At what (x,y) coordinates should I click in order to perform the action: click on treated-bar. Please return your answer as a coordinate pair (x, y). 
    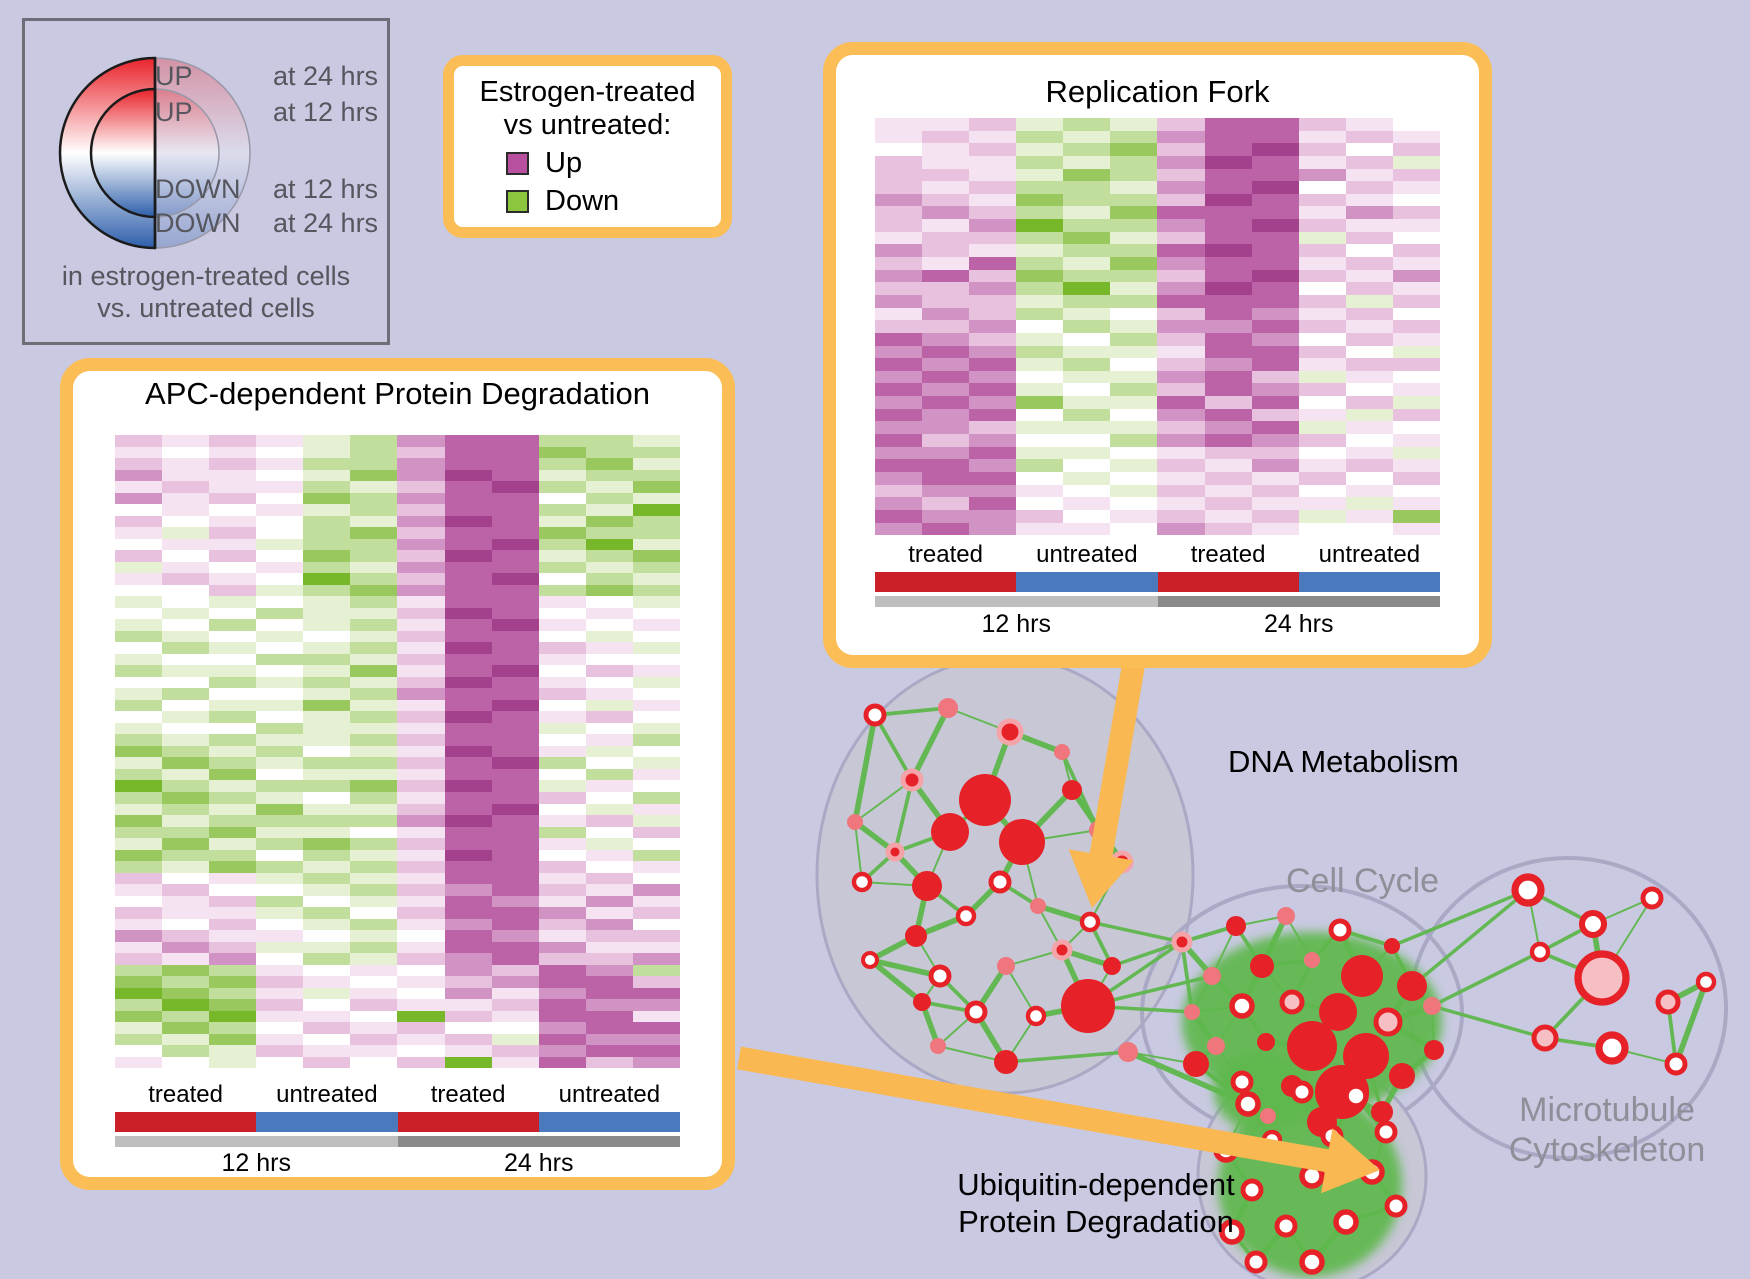
    Looking at the image, I should click on (186, 1122).